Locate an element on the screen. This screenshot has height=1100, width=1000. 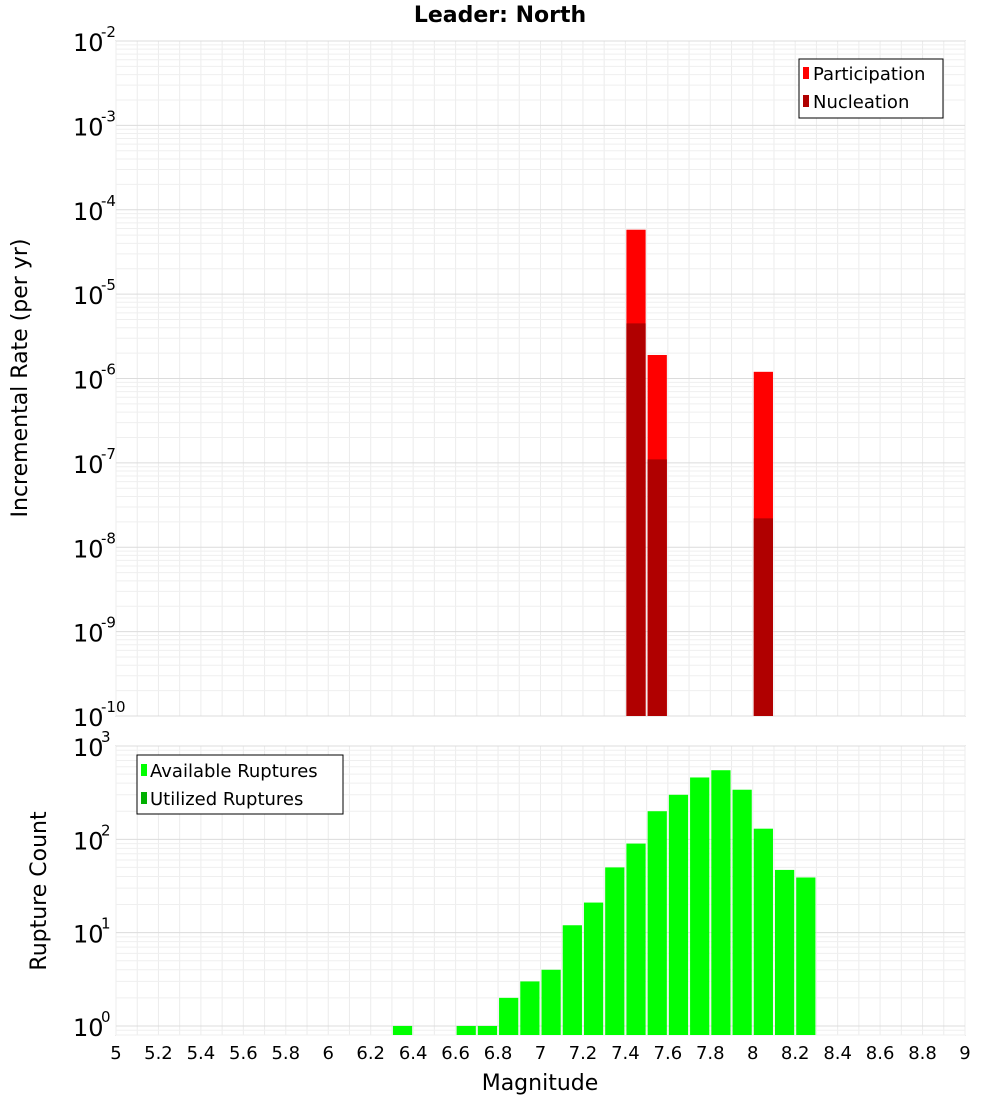
y-tick-exponent: -7 is located at coordinates (108, 454).